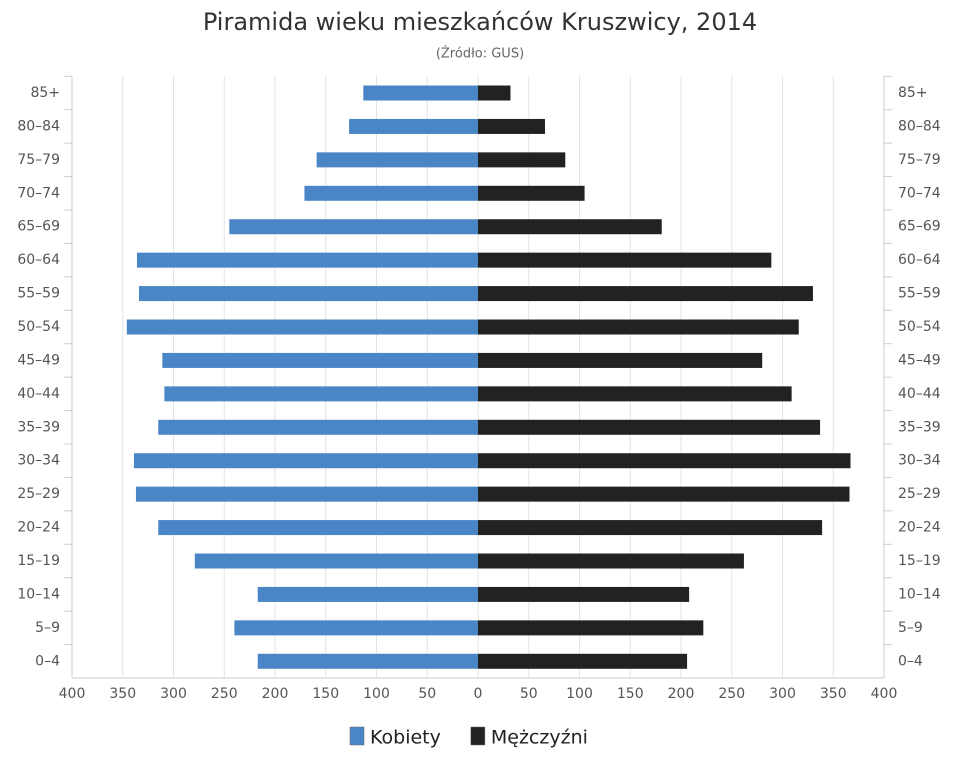 The width and height of the screenshot is (960, 768). I want to click on x-tick-label: 0, so click(478, 694).